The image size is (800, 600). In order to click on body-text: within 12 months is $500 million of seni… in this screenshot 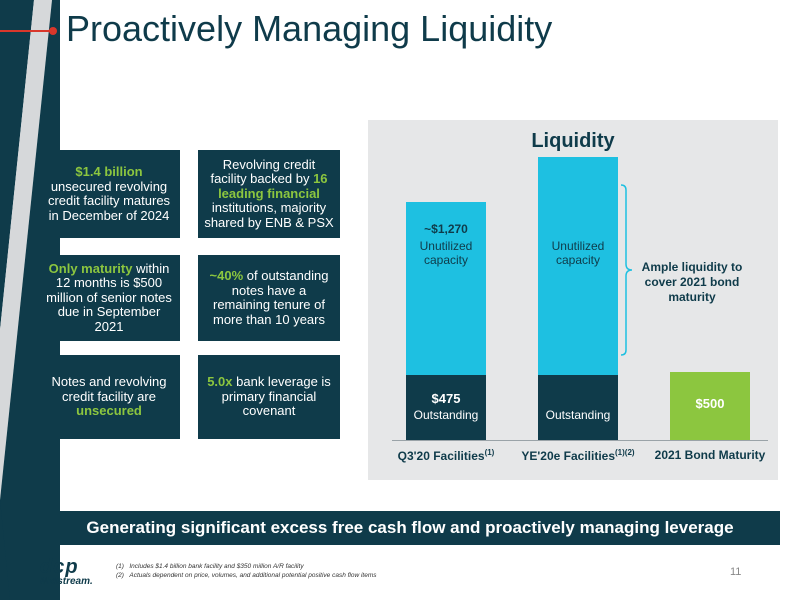, I will do `click(109, 297)`.